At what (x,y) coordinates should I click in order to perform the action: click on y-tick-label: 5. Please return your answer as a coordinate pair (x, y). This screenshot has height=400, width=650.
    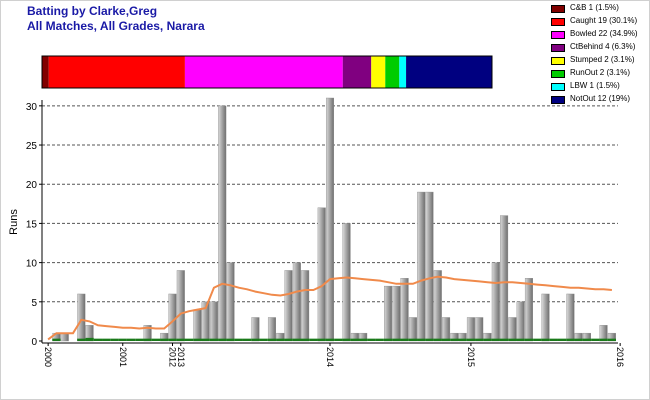
    Looking at the image, I should click on (34, 303).